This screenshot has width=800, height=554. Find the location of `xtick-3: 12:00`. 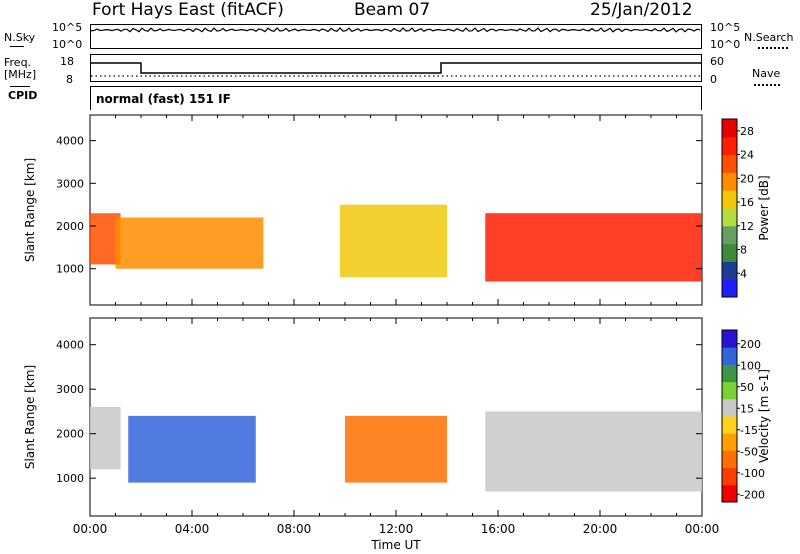

xtick-3: 12:00 is located at coordinates (396, 529).